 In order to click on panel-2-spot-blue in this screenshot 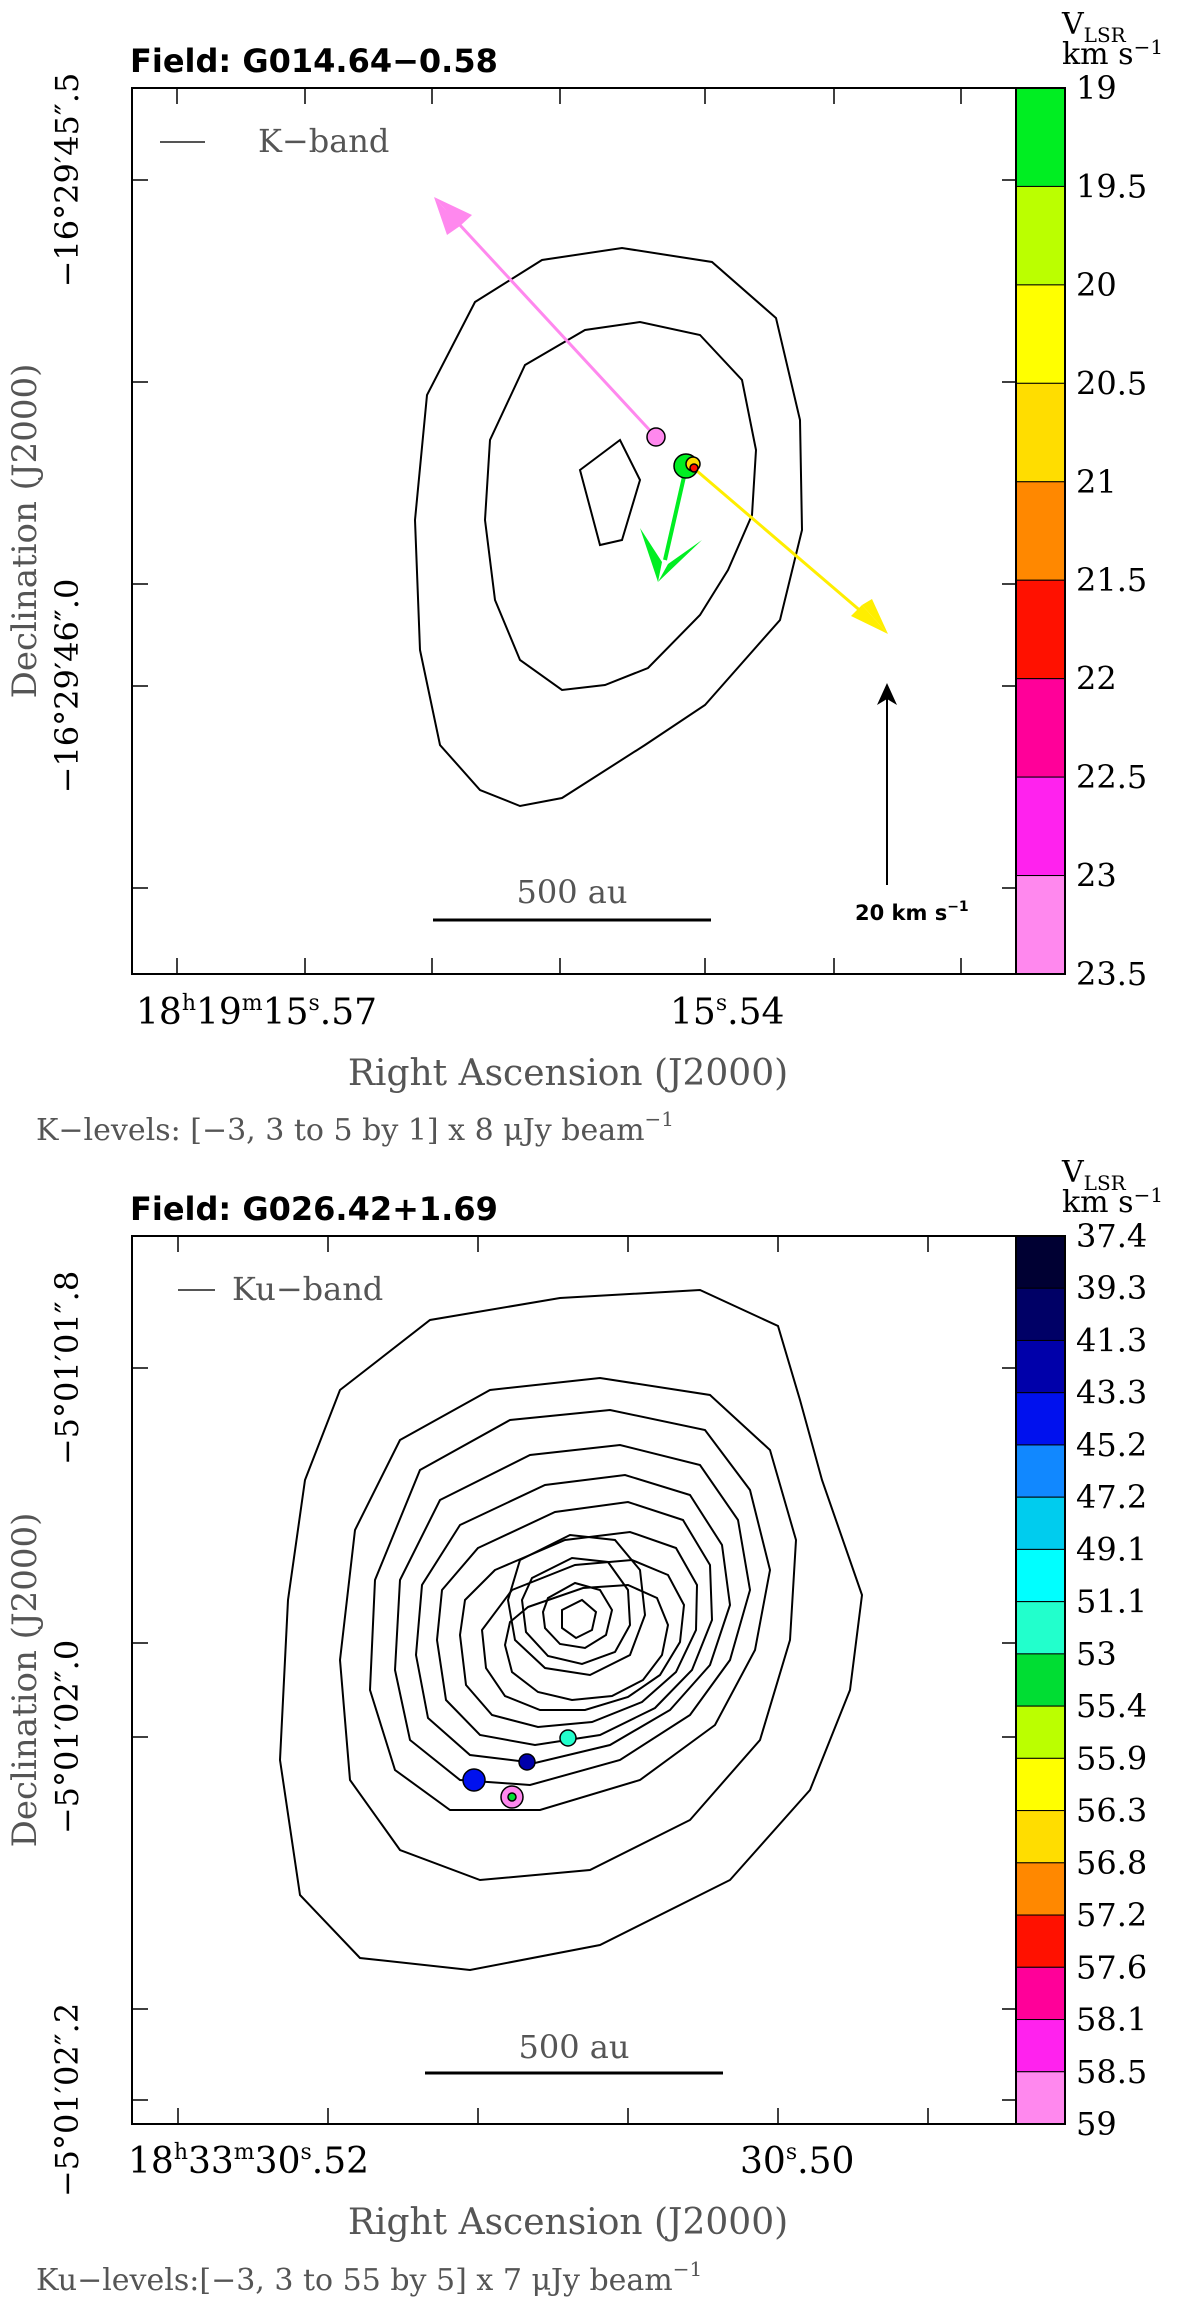, I will do `click(474, 1780)`.